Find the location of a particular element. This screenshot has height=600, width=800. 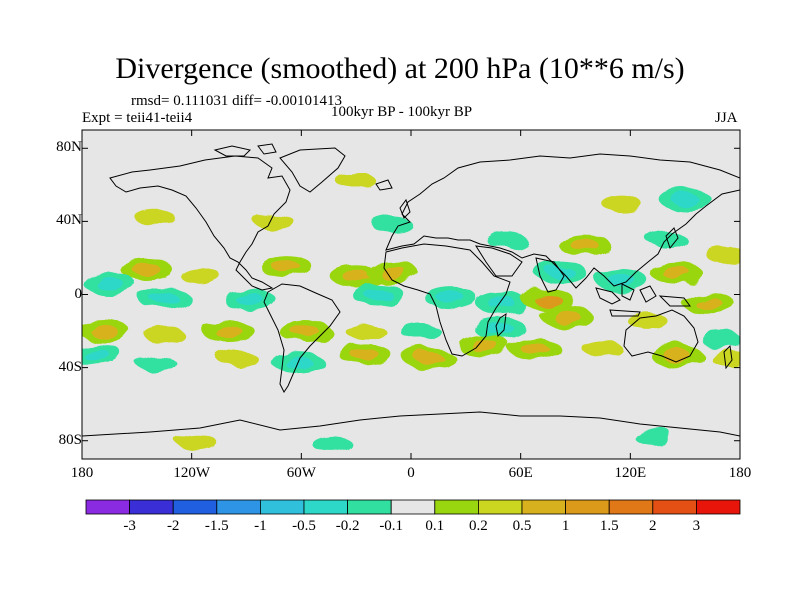

colorbar is located at coordinates (413, 507).